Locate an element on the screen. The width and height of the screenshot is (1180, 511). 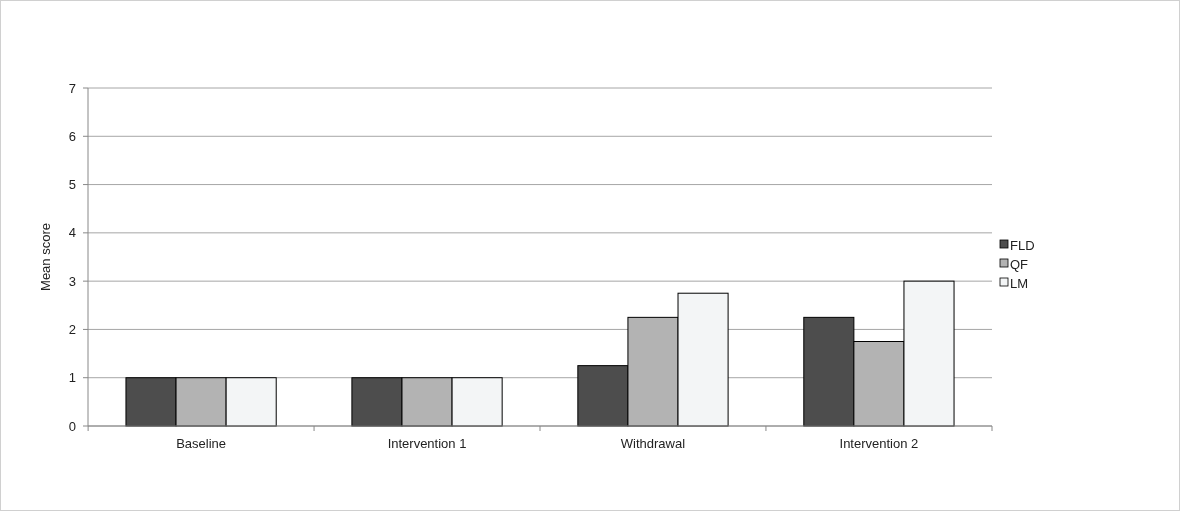
y-tick-label: 7 is located at coordinates (72, 88).